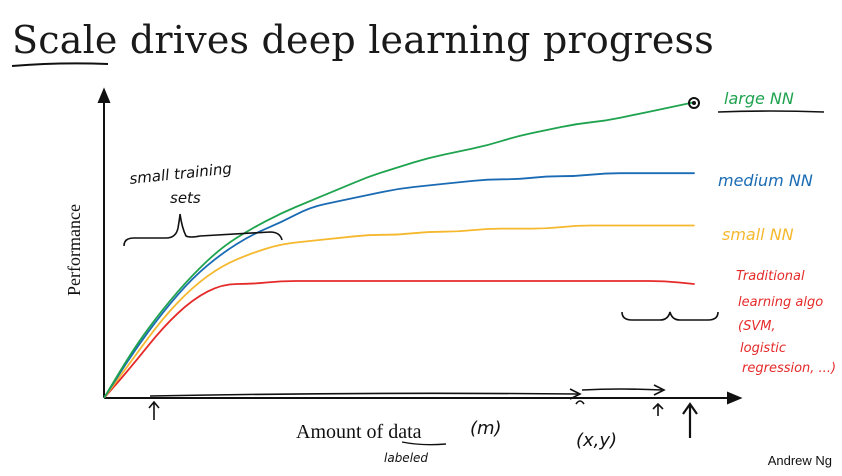 Image resolution: width=842 pixels, height=476 pixels. What do you see at coordinates (60, 64) in the screenshot?
I see `title-underline` at bounding box center [60, 64].